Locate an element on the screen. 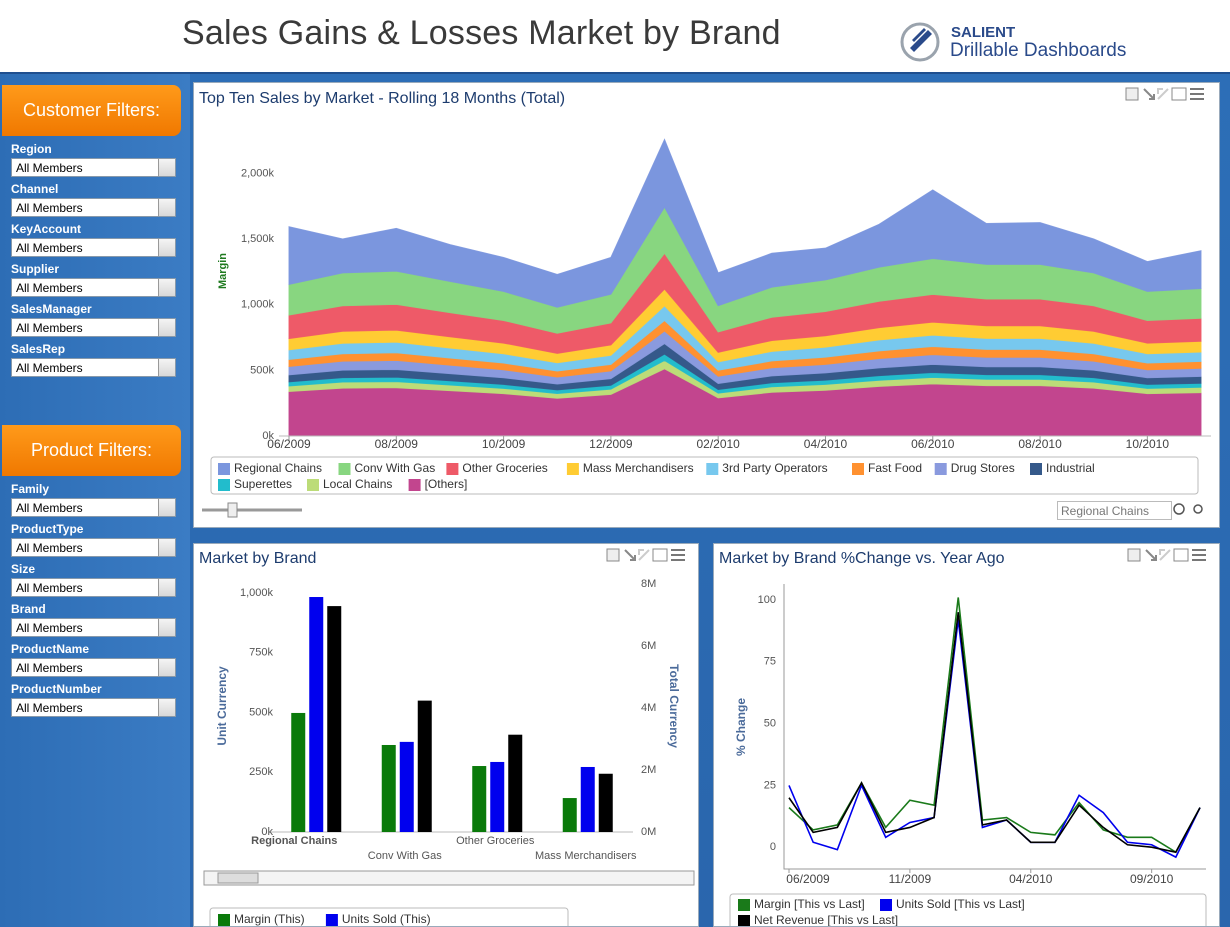 This screenshot has width=1230, height=927. legend-box is located at coordinates (968, 909).